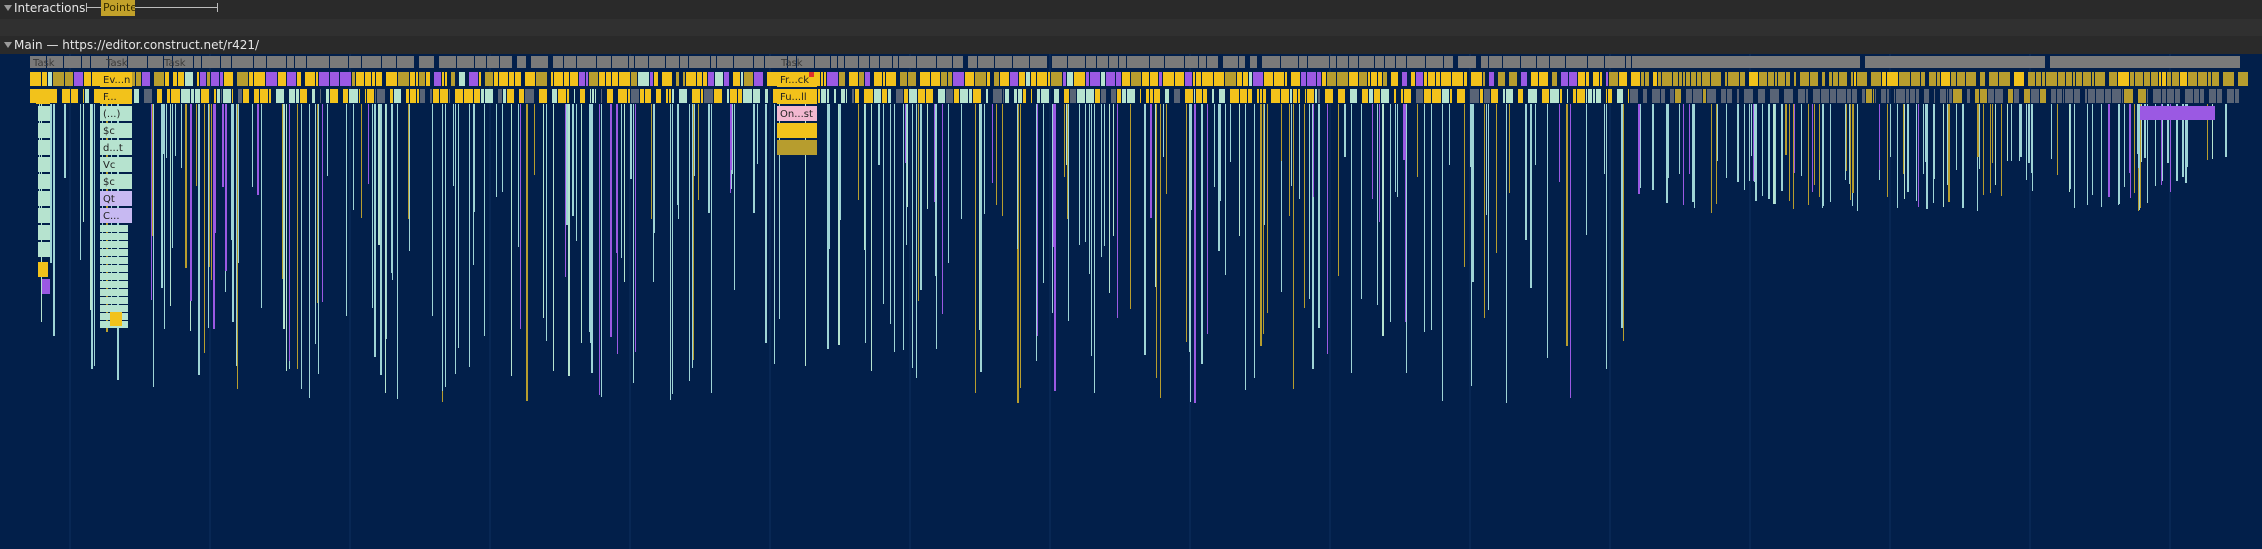 Image resolution: width=2262 pixels, height=549 pixels. Describe the element at coordinates (116, 79) in the screenshot. I see `flame-frame-ev-n` at that location.